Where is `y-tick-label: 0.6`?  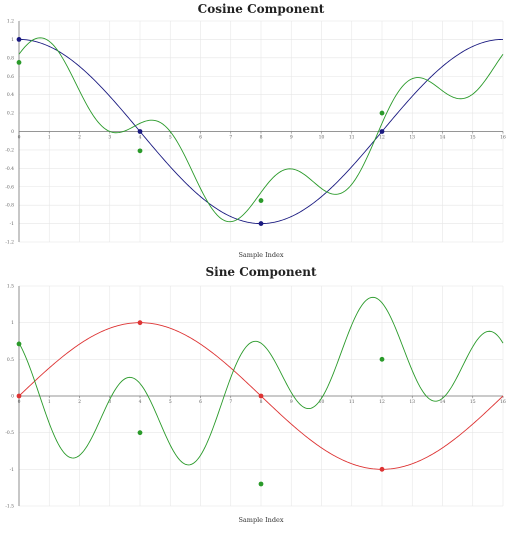 y-tick-label: 0.6 is located at coordinates (10, 77).